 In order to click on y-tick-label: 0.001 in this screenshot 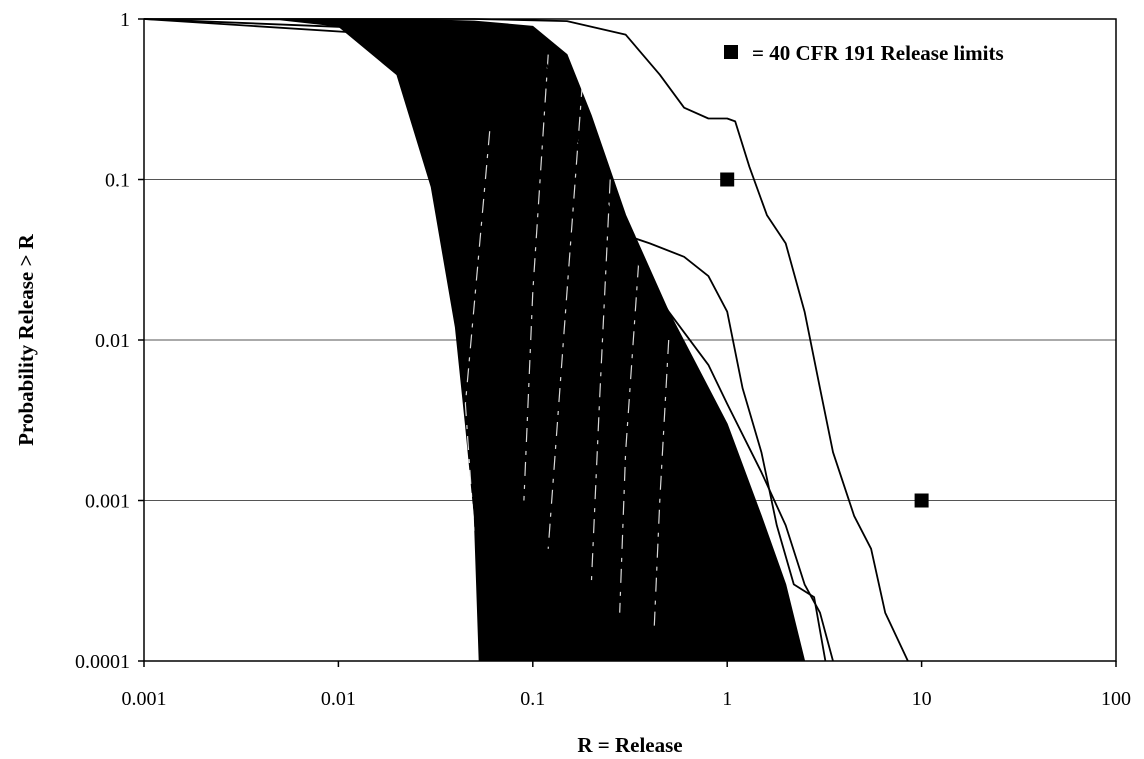, I will do `click(107, 502)`.